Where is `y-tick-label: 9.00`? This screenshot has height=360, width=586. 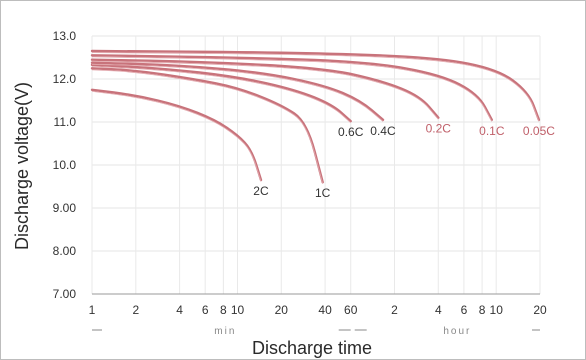
y-tick-label: 9.00 is located at coordinates (65, 208).